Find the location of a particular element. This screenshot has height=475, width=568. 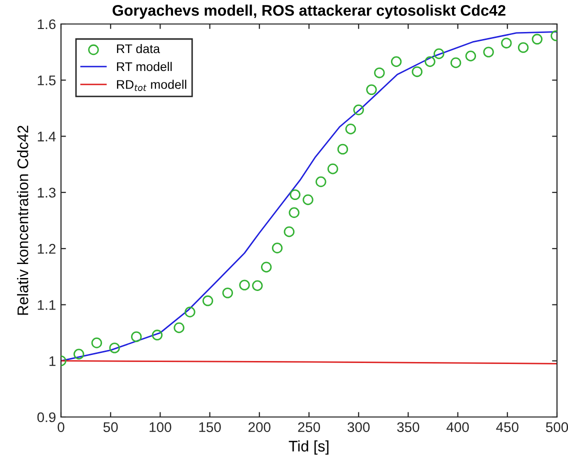

chart-title: Goryachevs modell, ROS attackerar cytosoliskt Cdc42 is located at coordinates (309, 11).